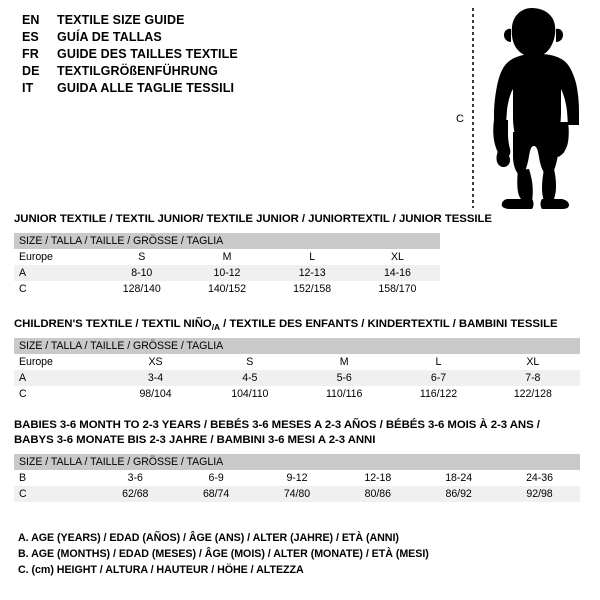  What do you see at coordinates (137, 71) in the screenshot?
I see `language-guide-title: TEXTILGRÖßENFÜHRUNG` at bounding box center [137, 71].